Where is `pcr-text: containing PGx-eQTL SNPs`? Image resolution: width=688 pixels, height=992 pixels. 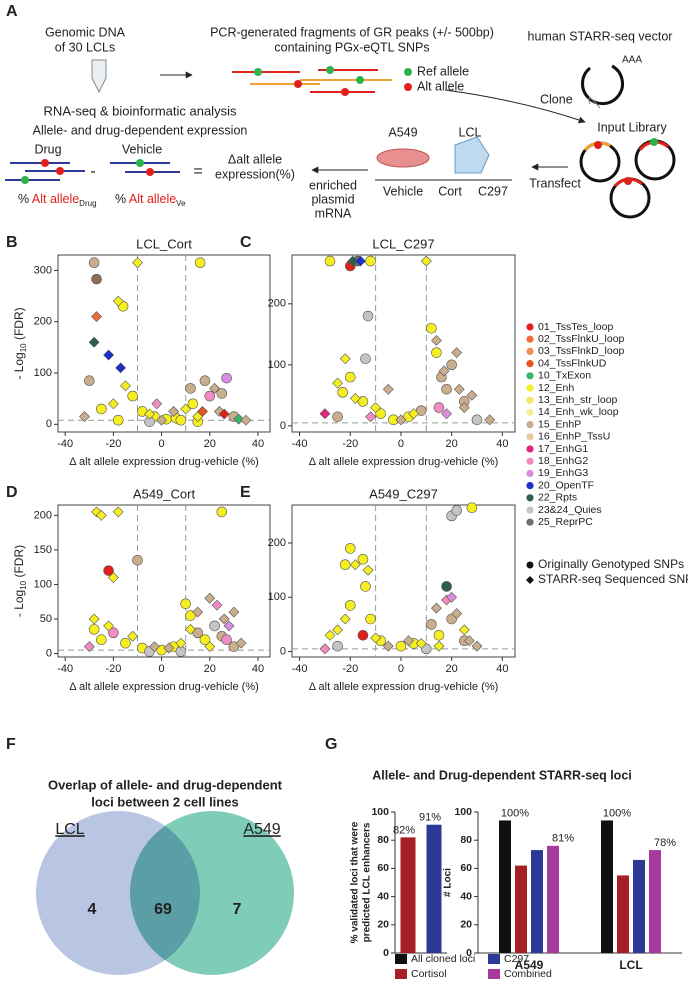
pcr-text: containing PGx-eQTL SNPs is located at coordinates (351, 47).